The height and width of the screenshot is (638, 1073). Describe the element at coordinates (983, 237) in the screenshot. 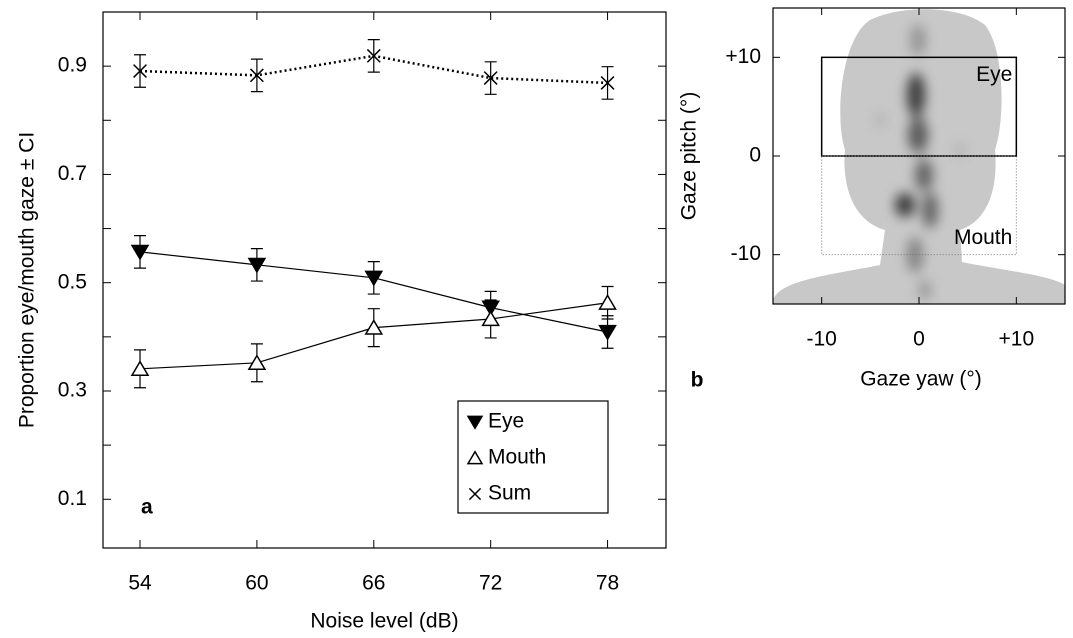

I see `region-label: Mouth` at that location.